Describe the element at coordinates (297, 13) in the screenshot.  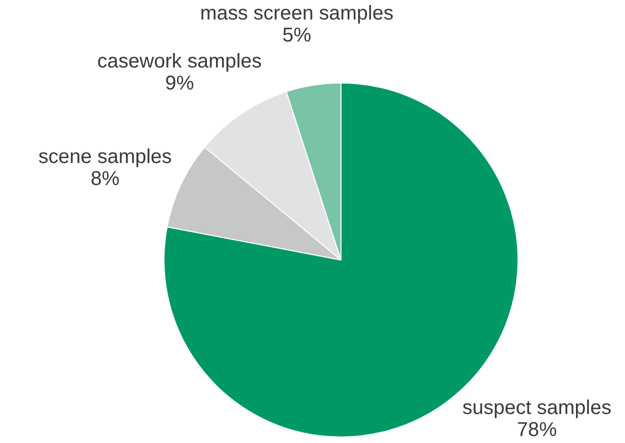
I see `slice-label: mass screen samples` at that location.